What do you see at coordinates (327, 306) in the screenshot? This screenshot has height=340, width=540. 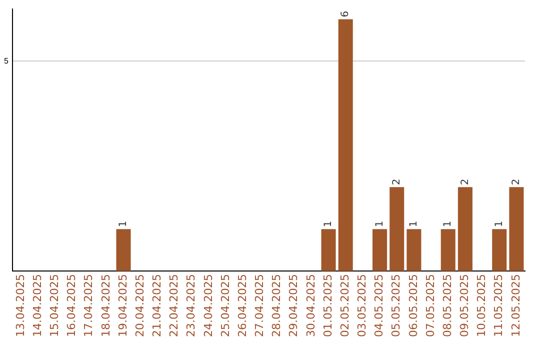 I see `x-tick-label: 01.05.2025` at bounding box center [327, 306].